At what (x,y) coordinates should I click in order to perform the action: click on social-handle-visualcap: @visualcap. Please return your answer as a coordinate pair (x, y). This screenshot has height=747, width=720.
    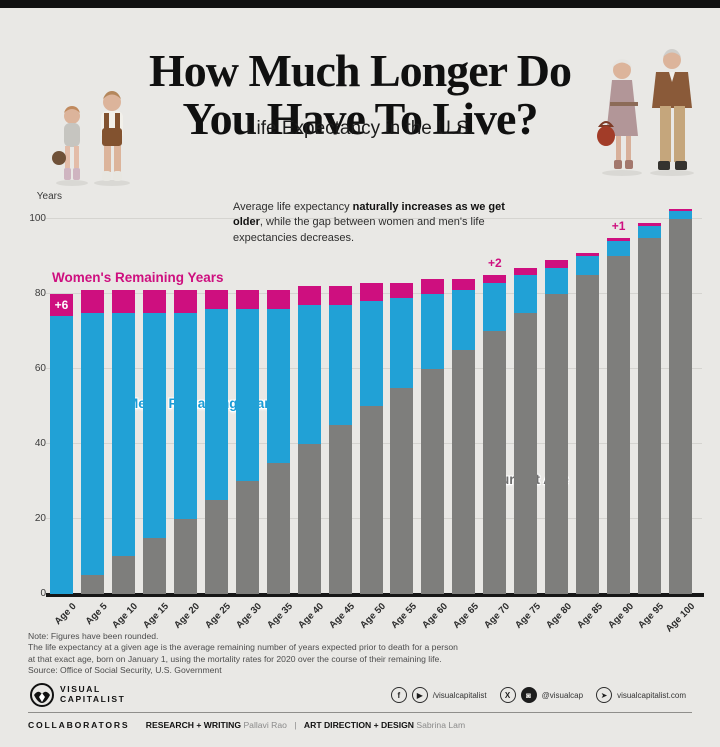
    Looking at the image, I should click on (562, 695).